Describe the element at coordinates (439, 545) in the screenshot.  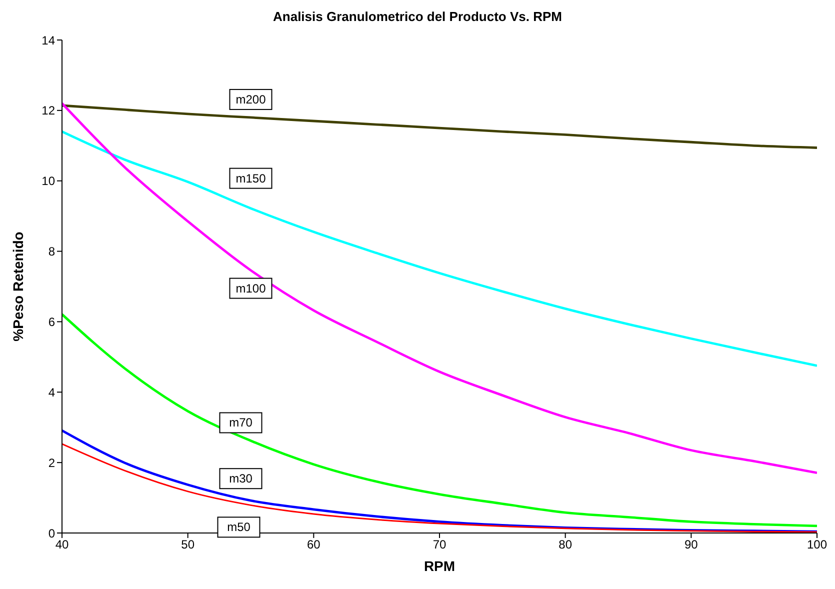
I see `x-tick-label: 70` at that location.